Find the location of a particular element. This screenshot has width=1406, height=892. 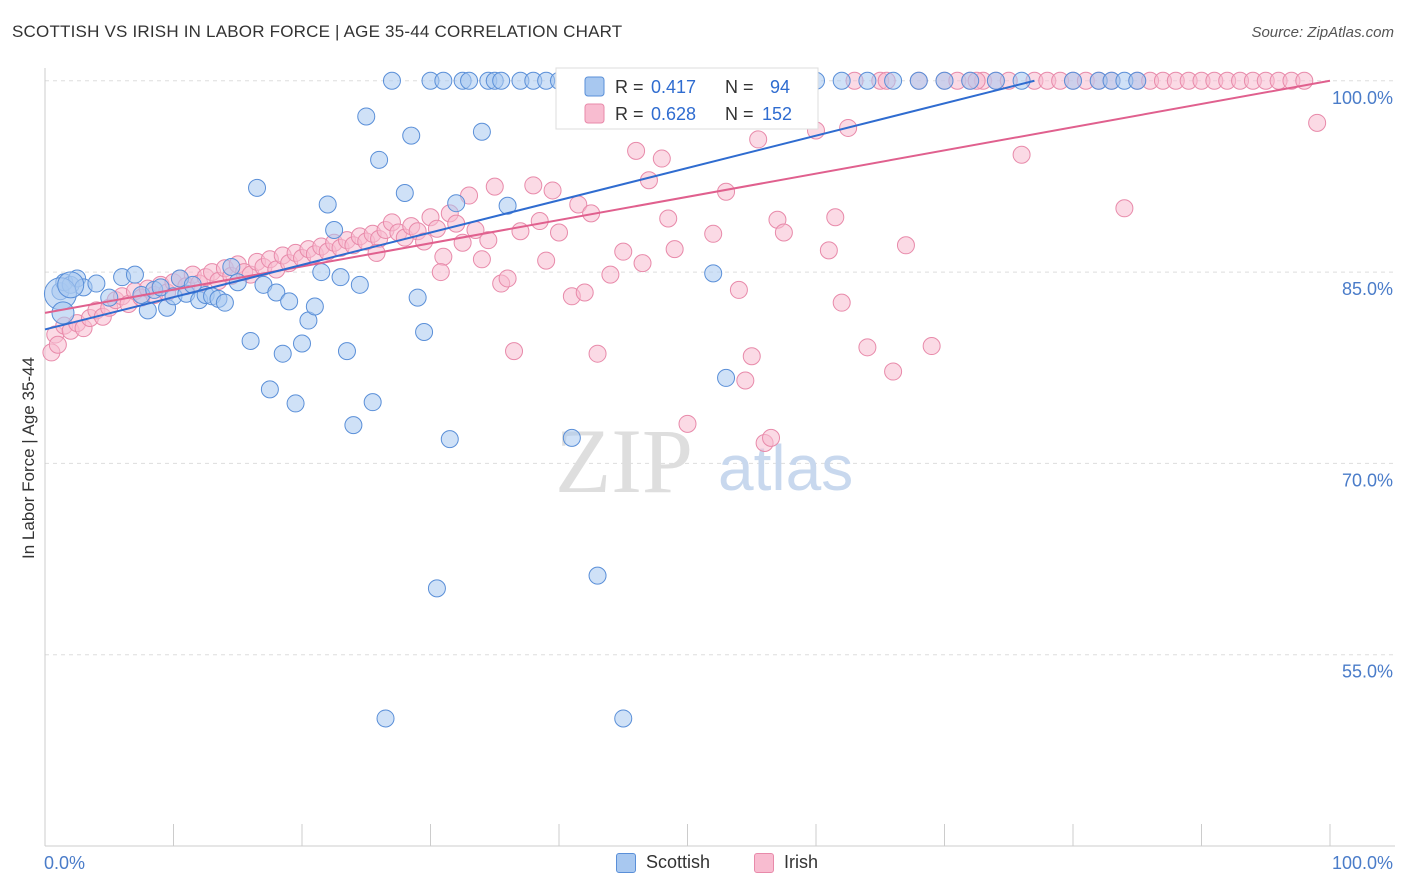

watermark-zip: ZIP is located at coordinates (624, 461).